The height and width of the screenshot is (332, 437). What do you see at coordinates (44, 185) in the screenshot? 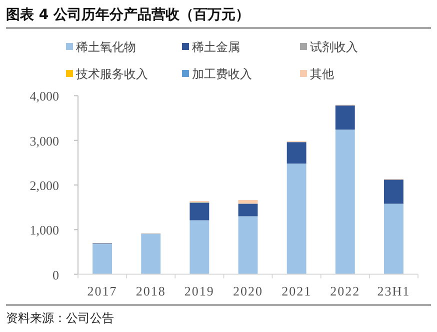
I see `y-tick-label: 2,000` at bounding box center [44, 185].